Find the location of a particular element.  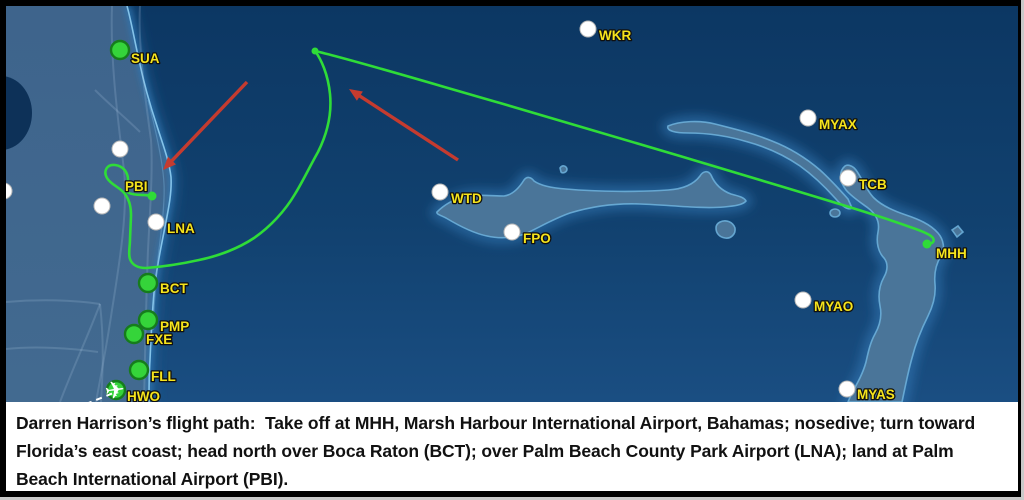

flight-path-nodes is located at coordinates (315, 51).